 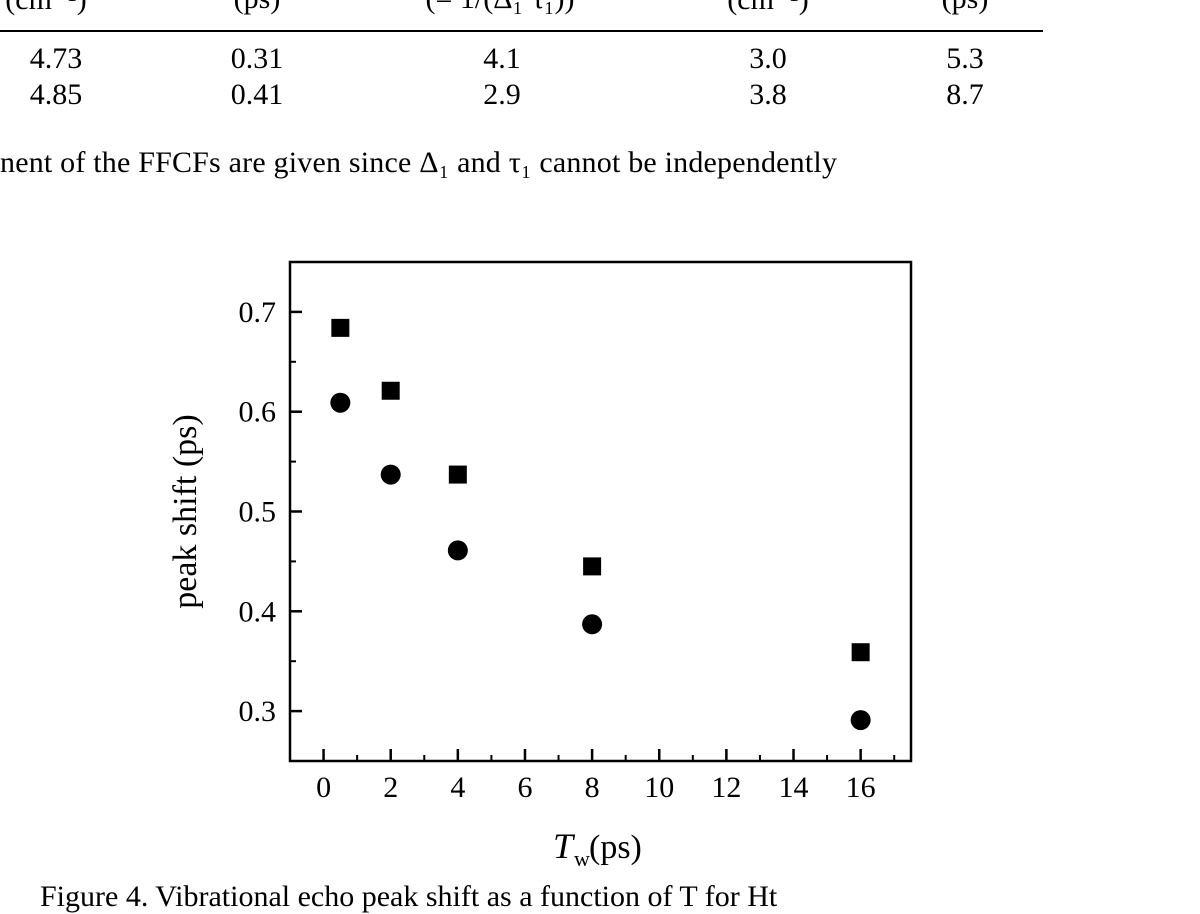 I want to click on y-tick-label: 0.5, so click(x=258, y=512).